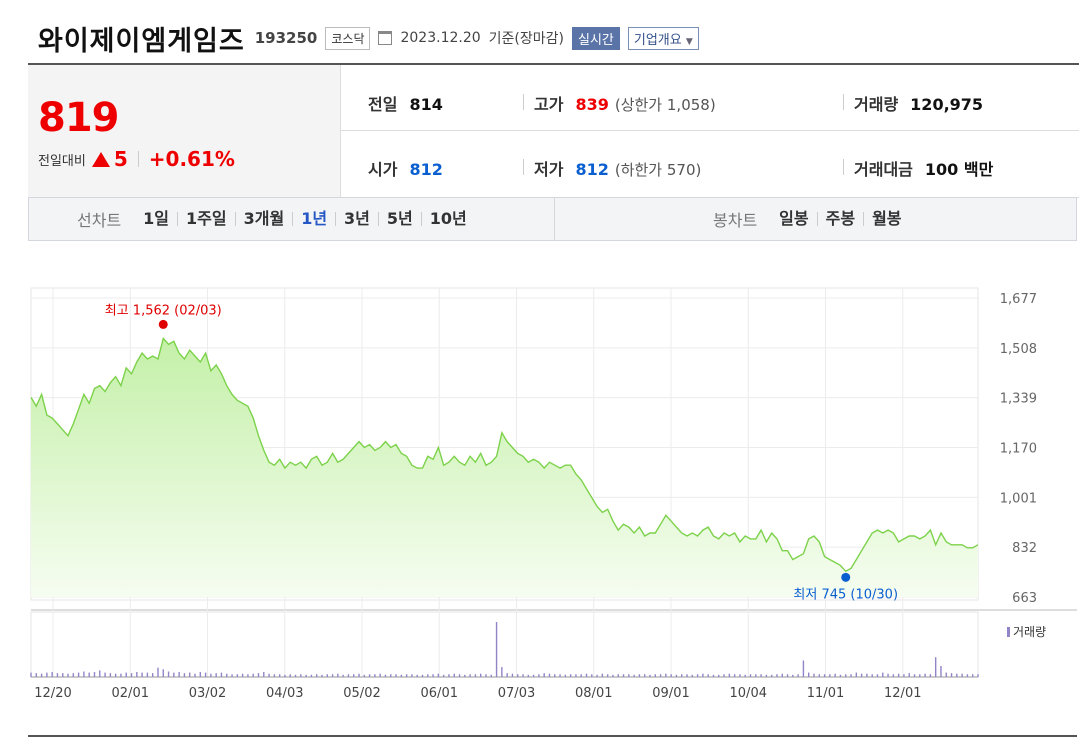 The width and height of the screenshot is (1079, 740). Describe the element at coordinates (313, 219) in the screenshot. I see `tab-1y: 1년` at that location.